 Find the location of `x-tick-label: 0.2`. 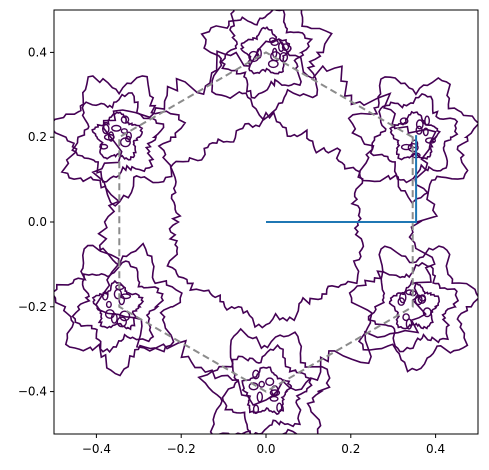

x-tick-label: 0.2 is located at coordinates (350, 449).